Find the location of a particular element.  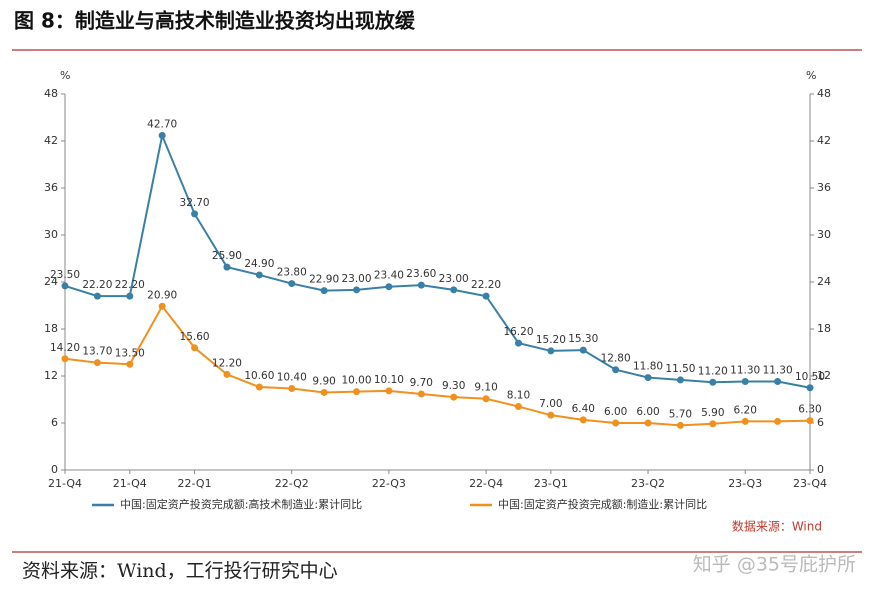

data-label: 20.90 is located at coordinates (162, 295).